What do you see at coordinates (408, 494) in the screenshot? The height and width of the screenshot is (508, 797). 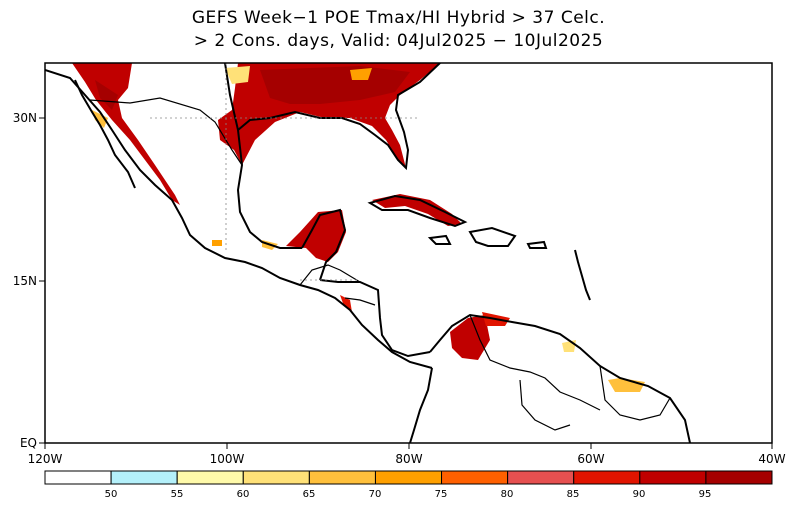 I see `colorbar-labels: 50 55 60 65 70 75 80 85 90 95` at bounding box center [408, 494].